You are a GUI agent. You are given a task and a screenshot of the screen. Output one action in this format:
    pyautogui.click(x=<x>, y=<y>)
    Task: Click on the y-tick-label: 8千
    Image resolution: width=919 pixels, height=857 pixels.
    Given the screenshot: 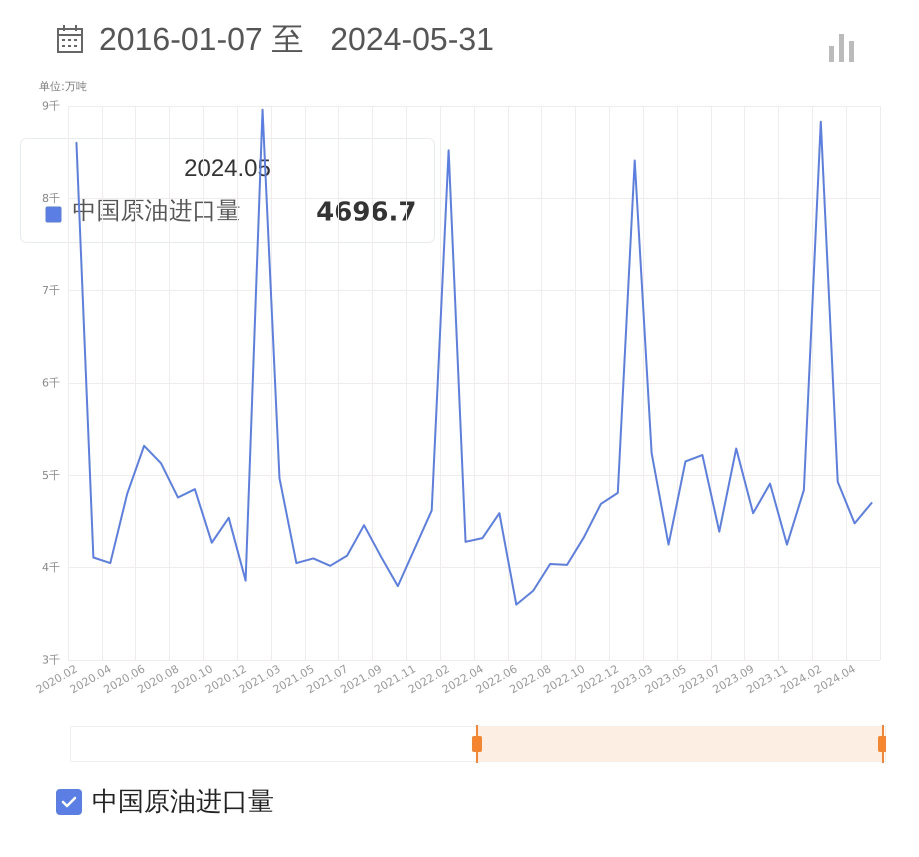 What is the action you would take?
    pyautogui.click(x=51, y=198)
    